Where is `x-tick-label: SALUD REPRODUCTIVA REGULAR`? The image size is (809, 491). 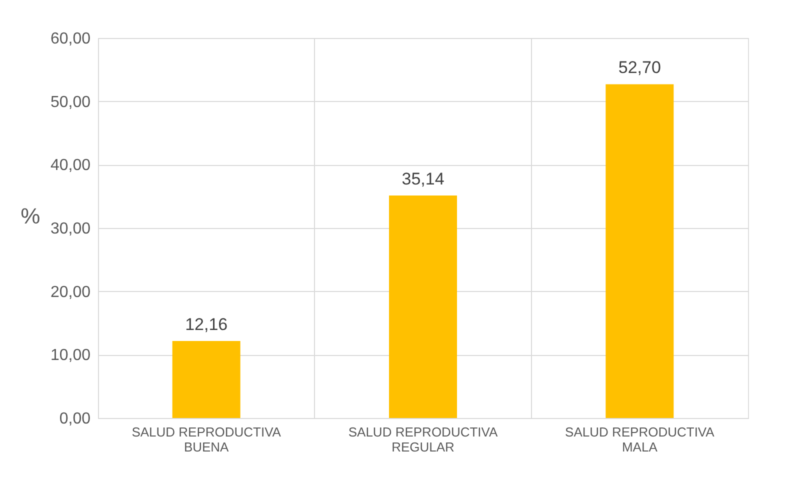 x-tick-label: SALUD REPRODUCTIVA REGULAR is located at coordinates (423, 439).